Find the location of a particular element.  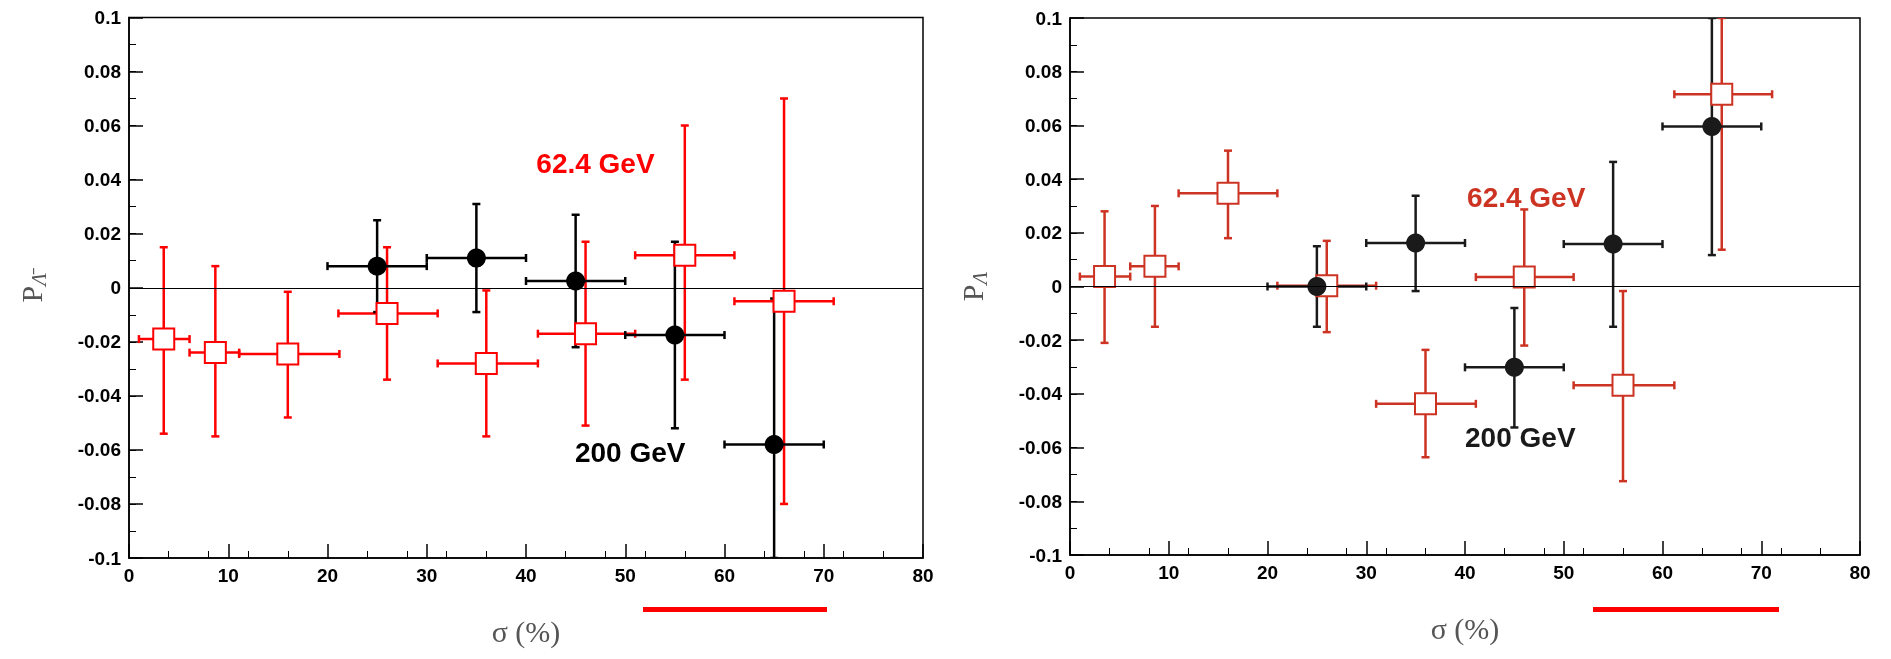

y-axis-title: PΛ̄ is located at coordinates (32, 285).